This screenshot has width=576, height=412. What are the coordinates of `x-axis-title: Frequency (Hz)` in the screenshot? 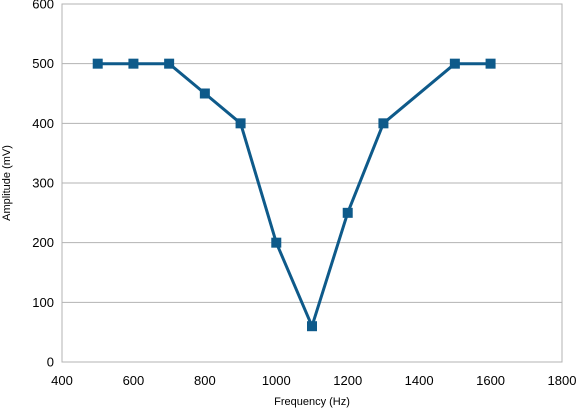 It's located at (312, 402).